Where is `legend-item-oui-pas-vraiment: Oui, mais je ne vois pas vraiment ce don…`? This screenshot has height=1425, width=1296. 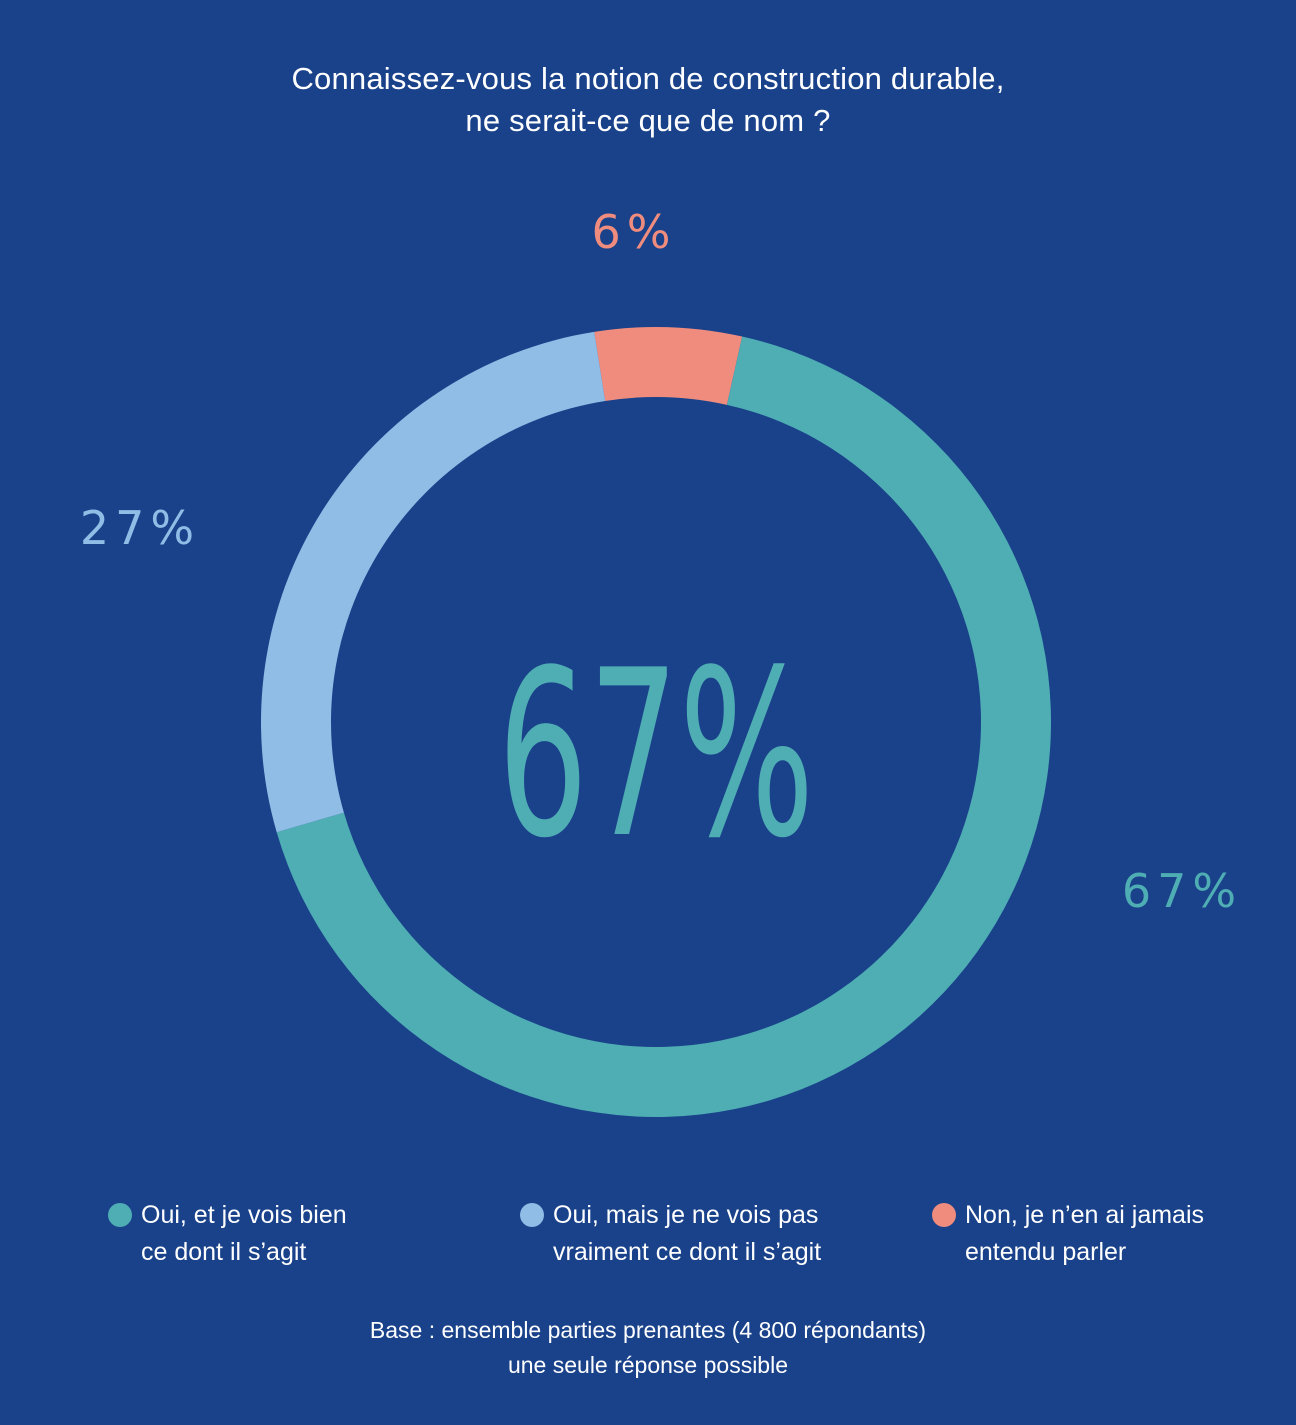 legend-item-oui-pas-vraiment: Oui, mais je ne vois pas vraiment ce don… is located at coordinates (670, 1234).